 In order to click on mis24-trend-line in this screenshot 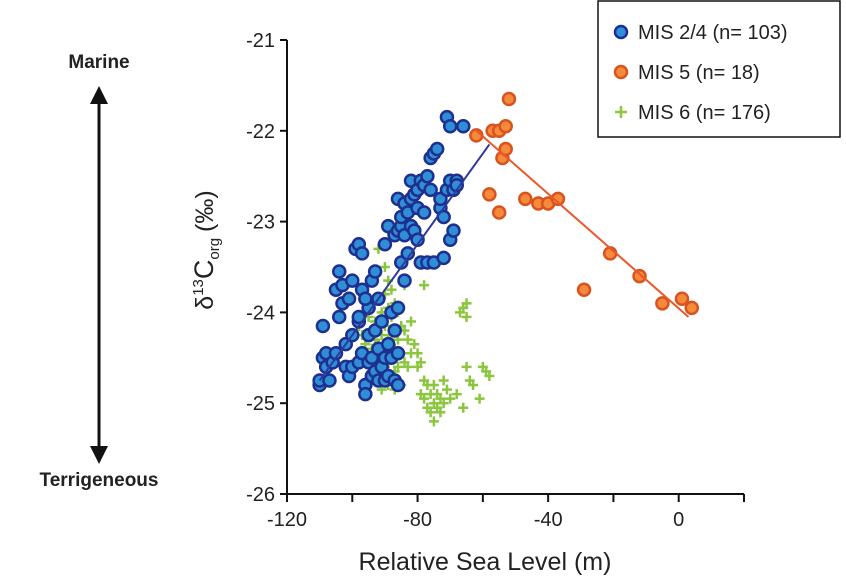, I will do `click(404, 262)`.